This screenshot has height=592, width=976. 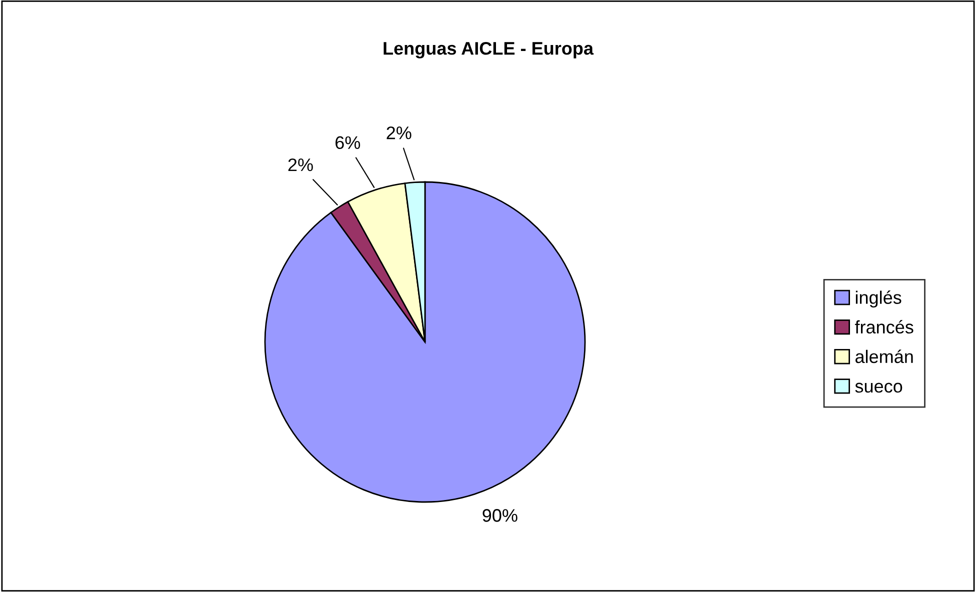 What do you see at coordinates (878, 387) in the screenshot?
I see `legend-label: sueco` at bounding box center [878, 387].